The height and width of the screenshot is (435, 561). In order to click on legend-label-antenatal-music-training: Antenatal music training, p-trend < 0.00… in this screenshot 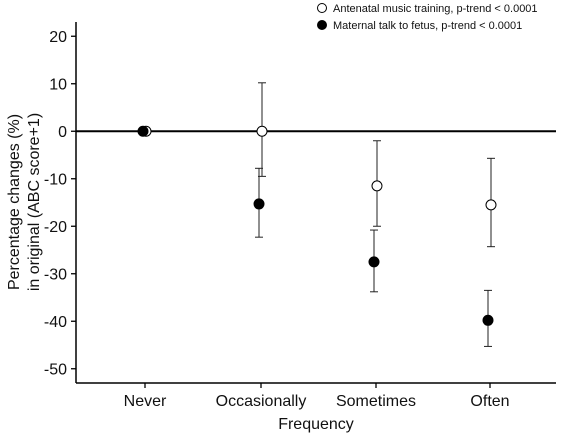, I will do `click(435, 9)`.